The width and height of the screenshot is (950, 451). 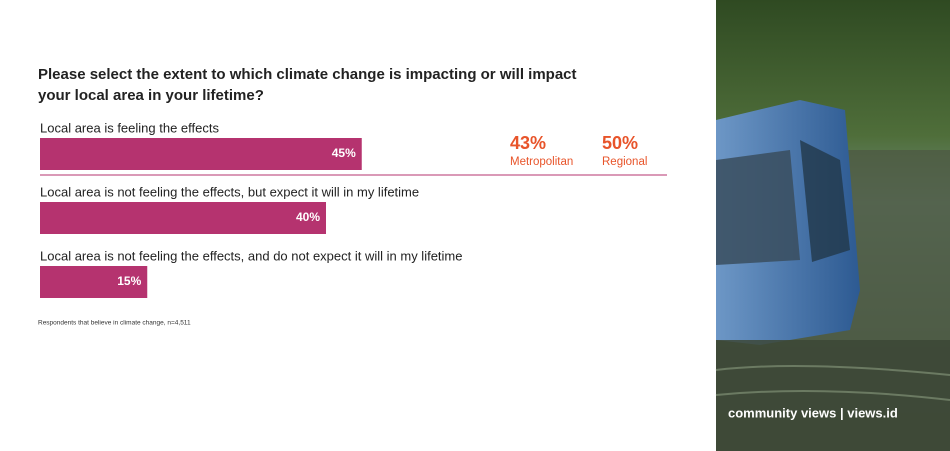 I want to click on category-label: Local area is feeling the effects, so click(x=129, y=127).